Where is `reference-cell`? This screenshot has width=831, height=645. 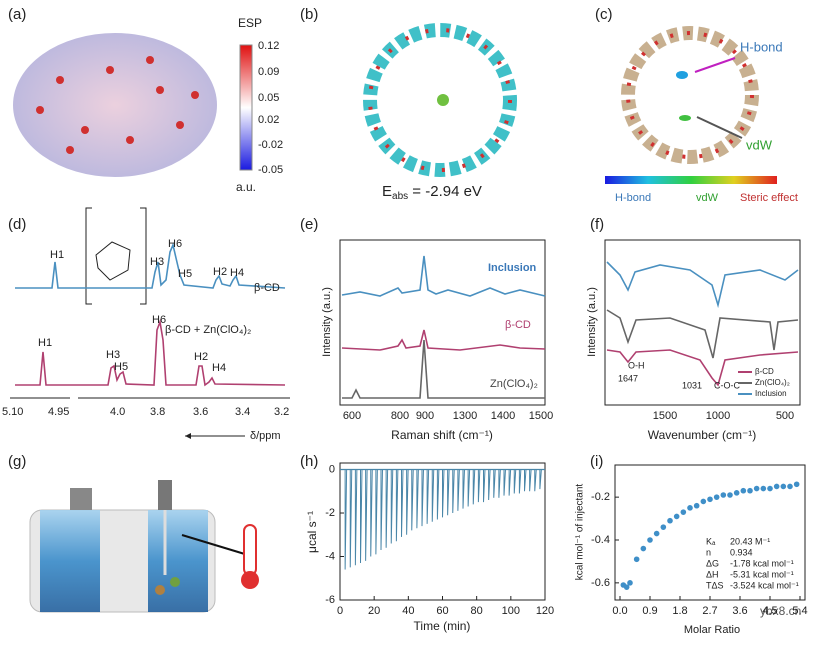 reference-cell is located at coordinates (70, 561).